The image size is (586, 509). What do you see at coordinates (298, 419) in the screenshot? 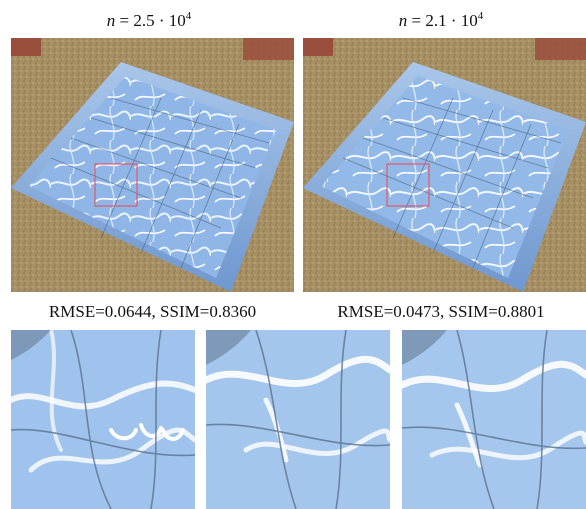
I see `inset-middle` at bounding box center [298, 419].